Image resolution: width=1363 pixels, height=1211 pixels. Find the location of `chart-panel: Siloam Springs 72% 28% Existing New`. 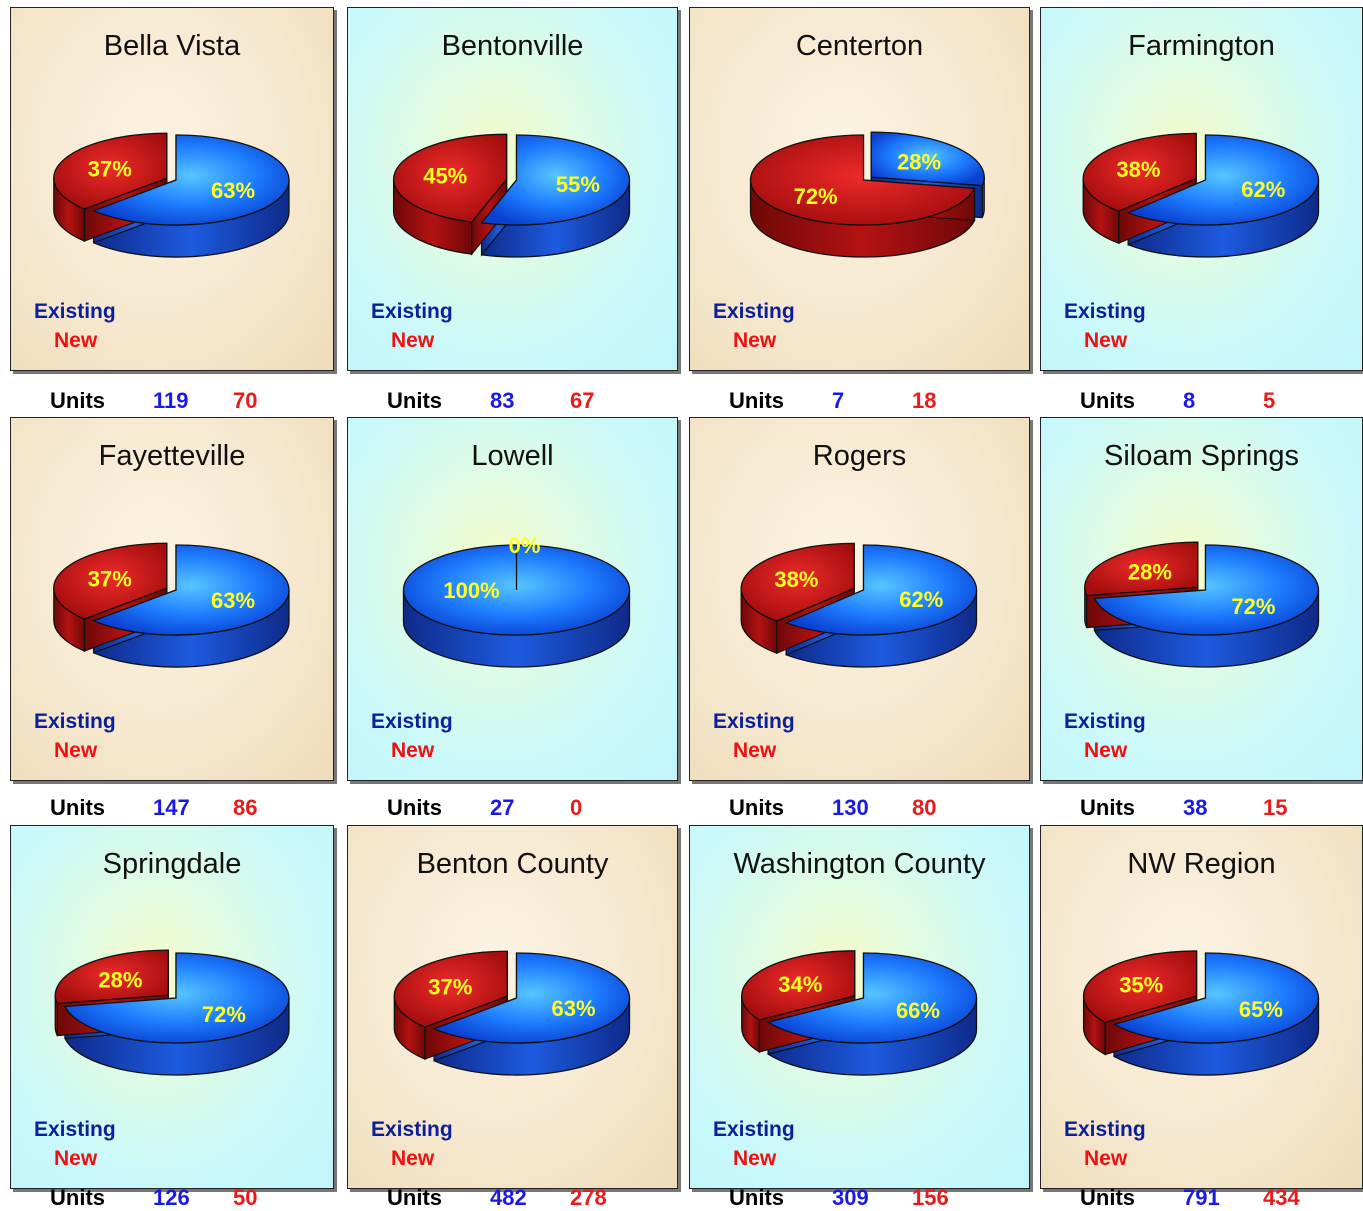

chart-panel: Siloam Springs 72% 28% Existing New is located at coordinates (1201, 599).